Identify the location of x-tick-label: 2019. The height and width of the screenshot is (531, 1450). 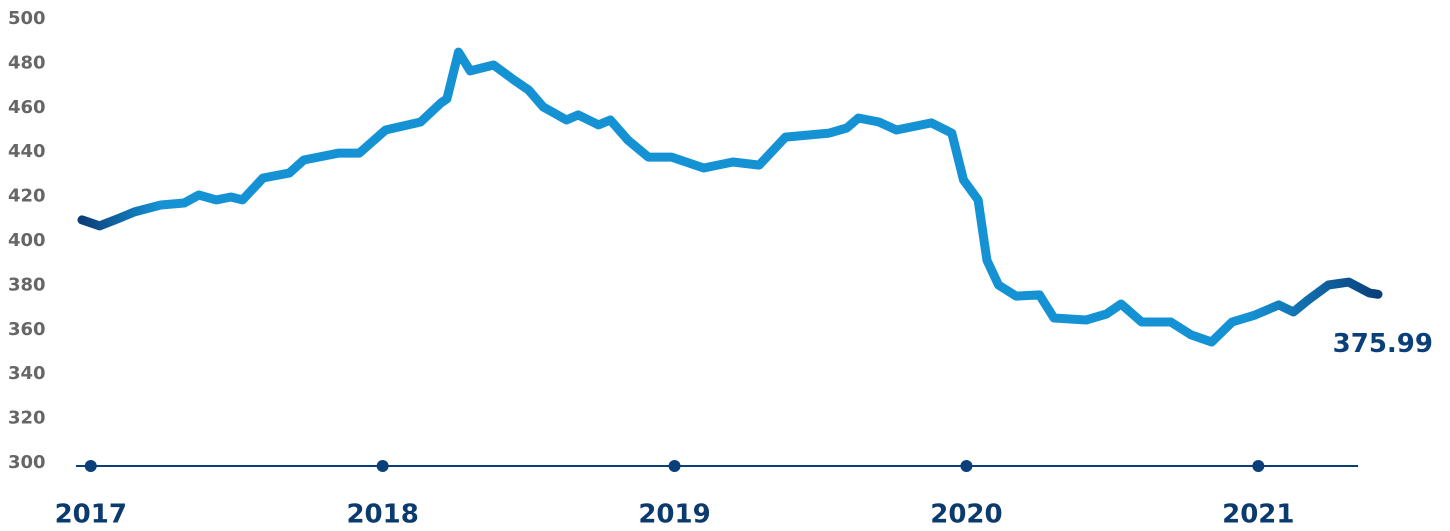
(674, 515).